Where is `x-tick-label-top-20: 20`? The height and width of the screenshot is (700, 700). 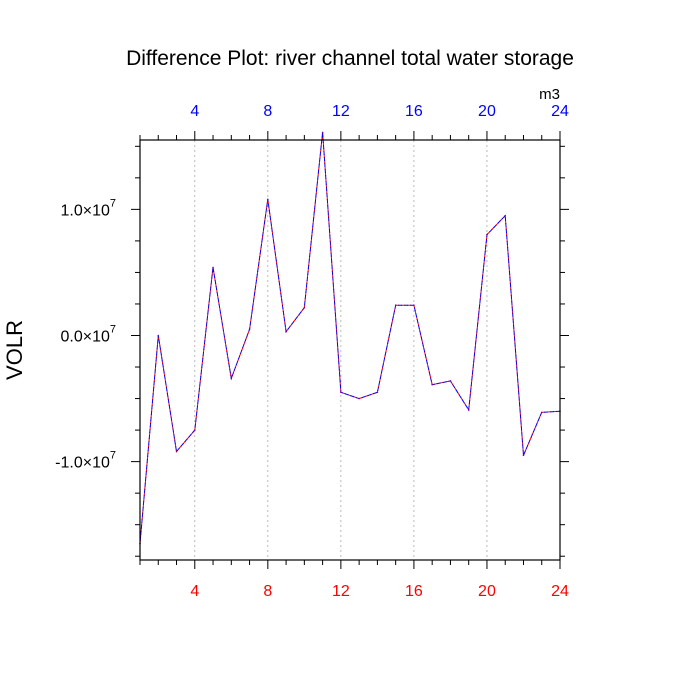 x-tick-label-top-20: 20 is located at coordinates (487, 111).